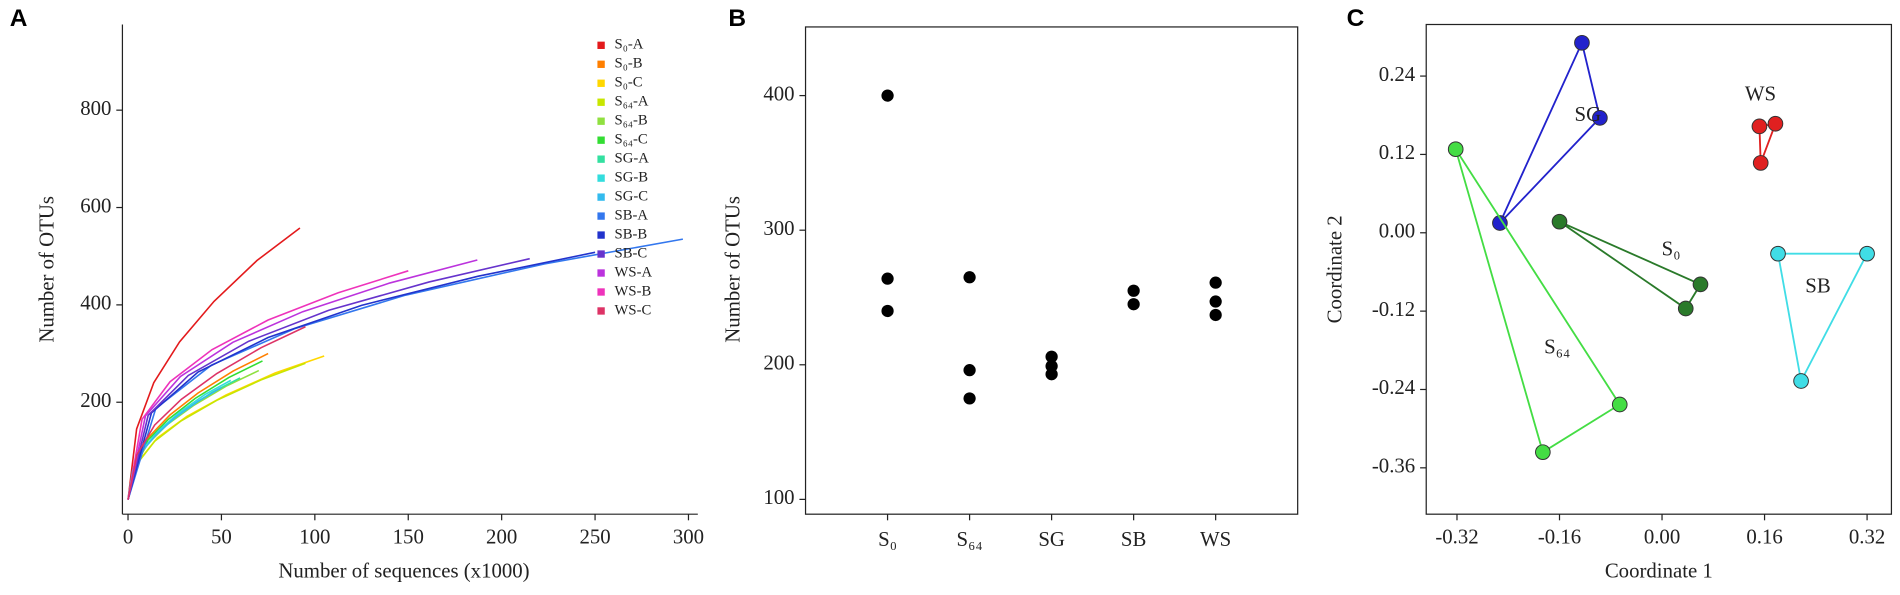  What do you see at coordinates (633, 310) in the screenshot?
I see `legend-label: WS-C` at bounding box center [633, 310].